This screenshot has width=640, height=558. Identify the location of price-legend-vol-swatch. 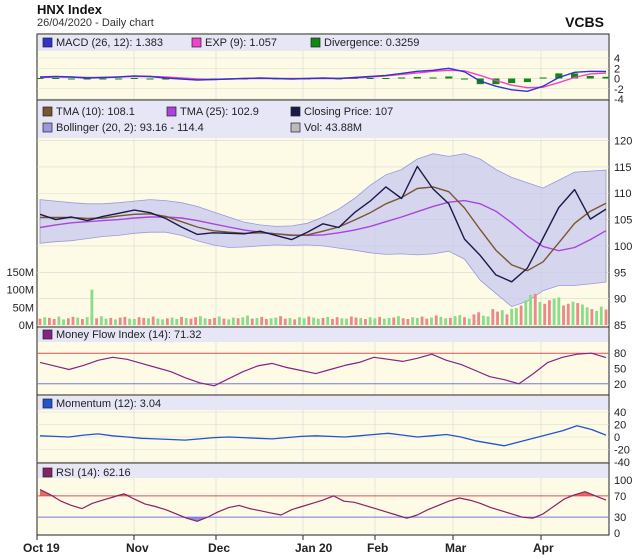
(295, 127).